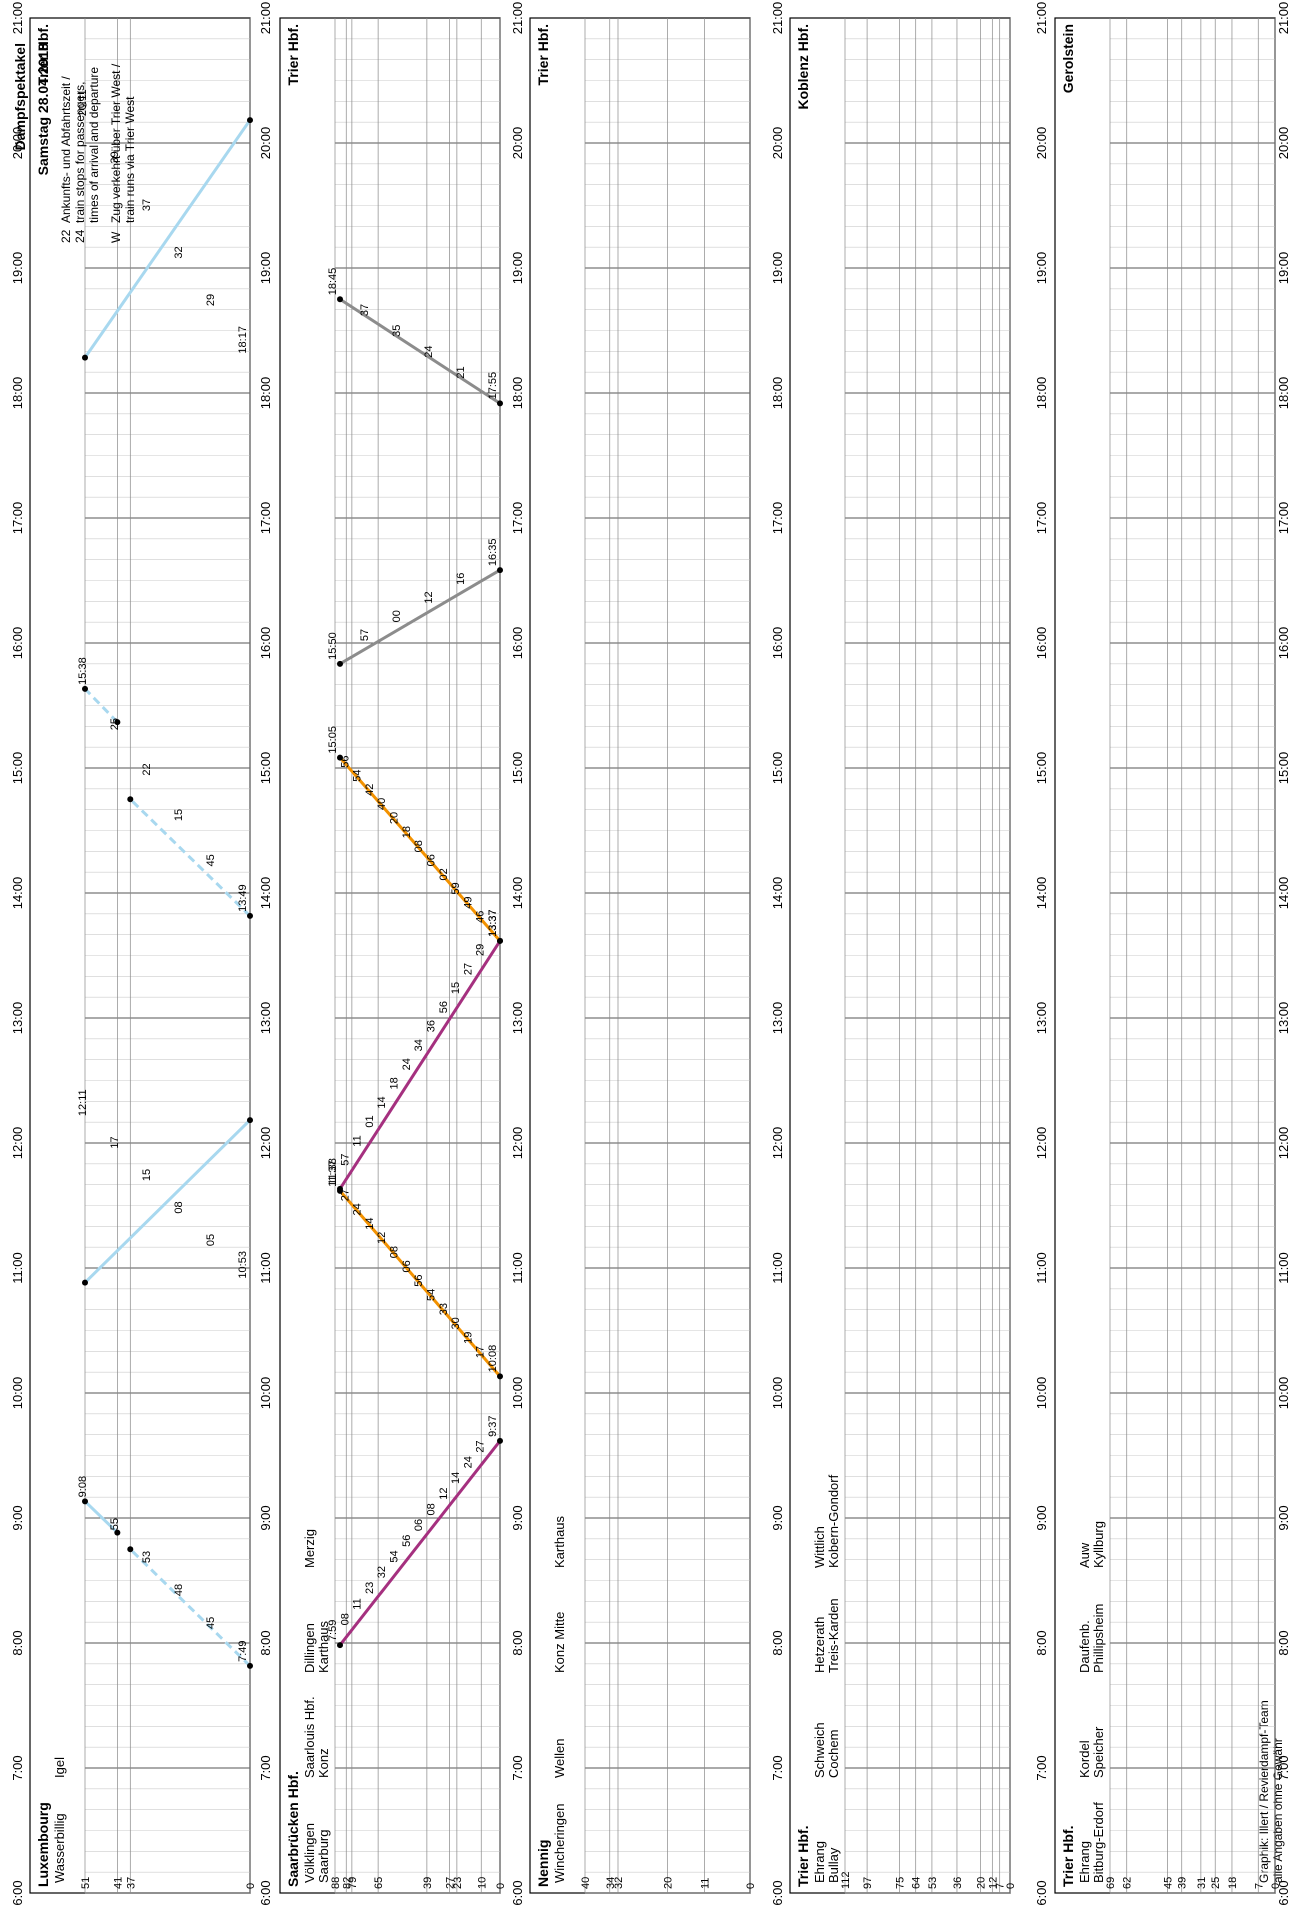 This screenshot has width=1295, height=1923. Describe the element at coordinates (333, 740) in the screenshot. I see `stop-time-label: 15:05` at that location.